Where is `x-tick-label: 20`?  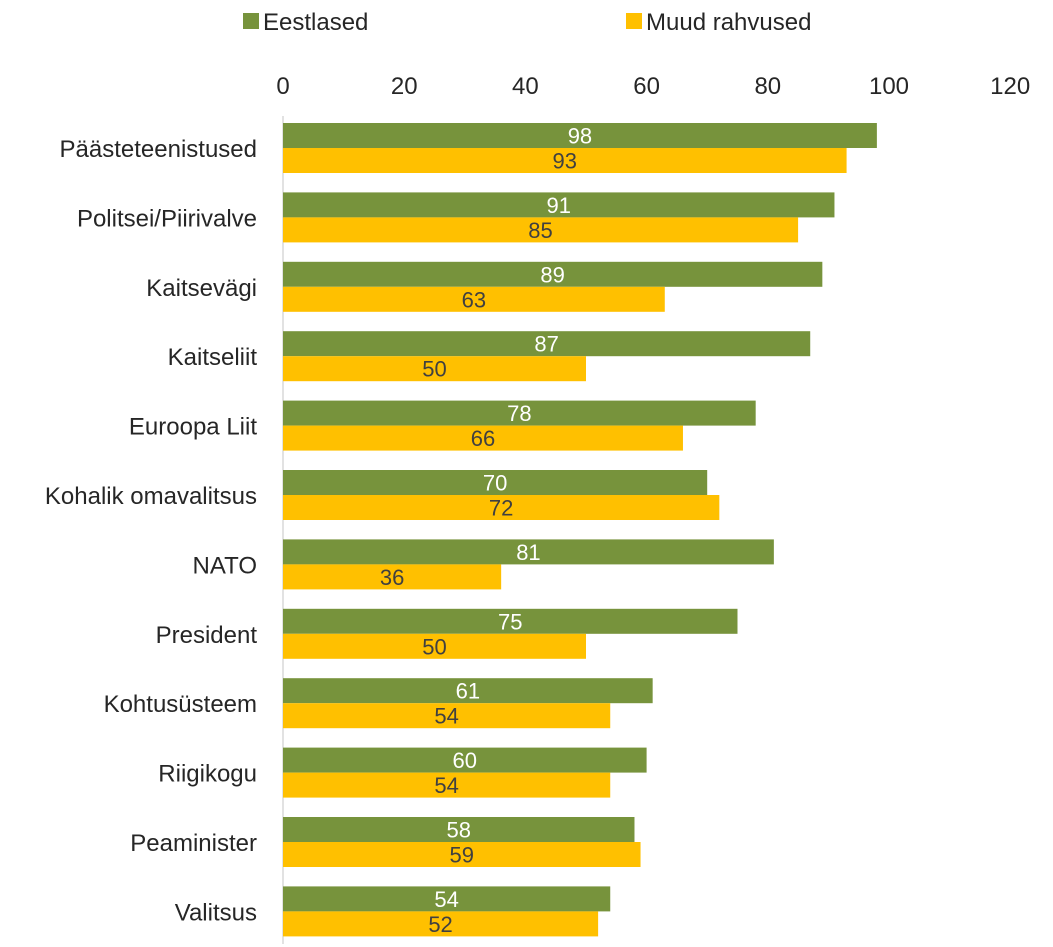 x-tick-label: 20 is located at coordinates (404, 86).